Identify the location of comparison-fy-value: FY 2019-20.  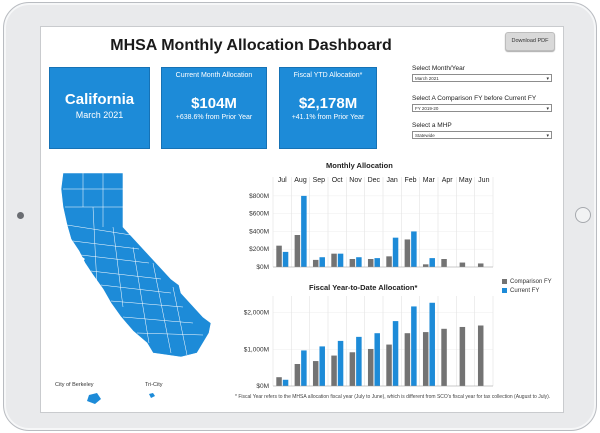
(427, 108).